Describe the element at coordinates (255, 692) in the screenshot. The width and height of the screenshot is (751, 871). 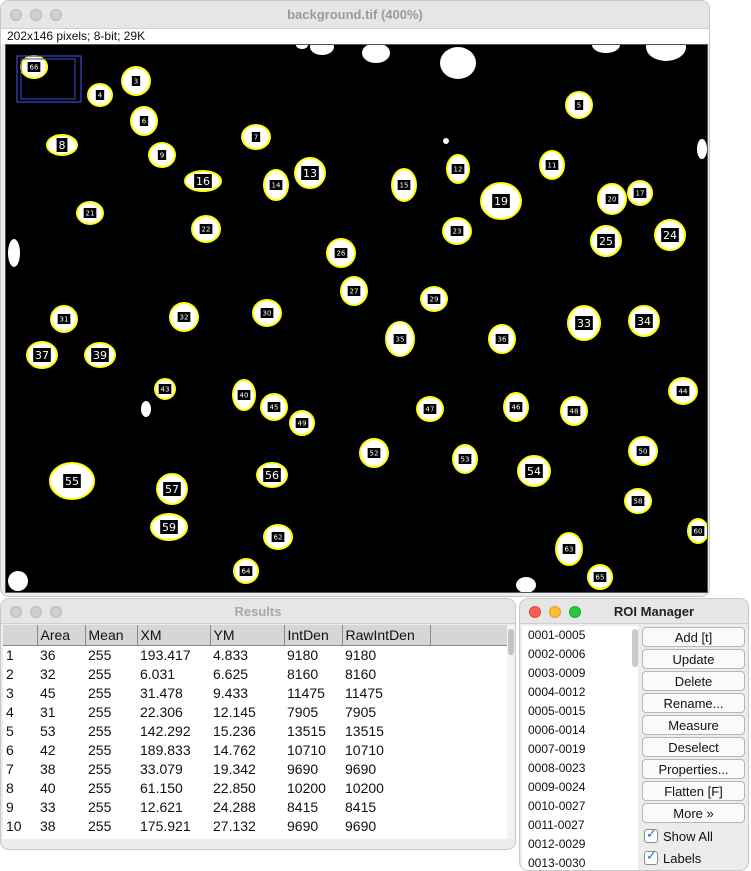
I see `table-row: 3 45 255 31.478 9.433 11475 11475` at that location.